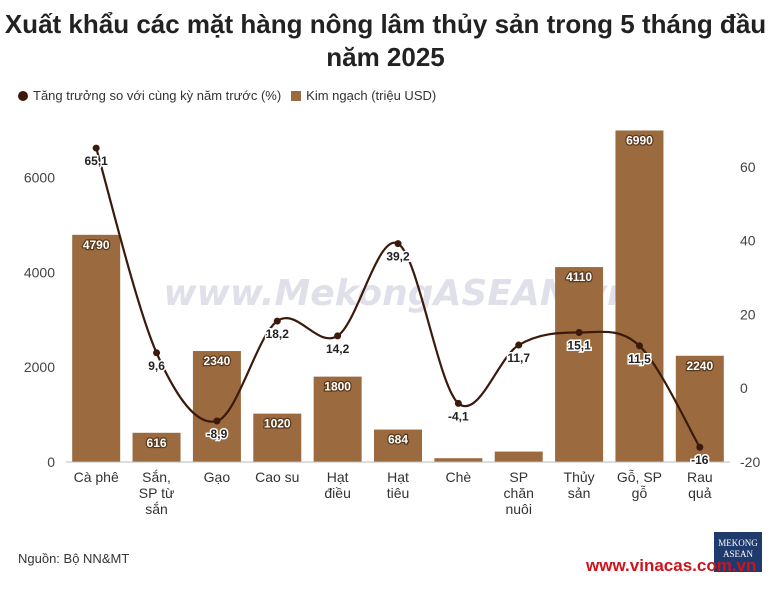  I want to click on x-axis-category-label: Gạo, so click(217, 477).